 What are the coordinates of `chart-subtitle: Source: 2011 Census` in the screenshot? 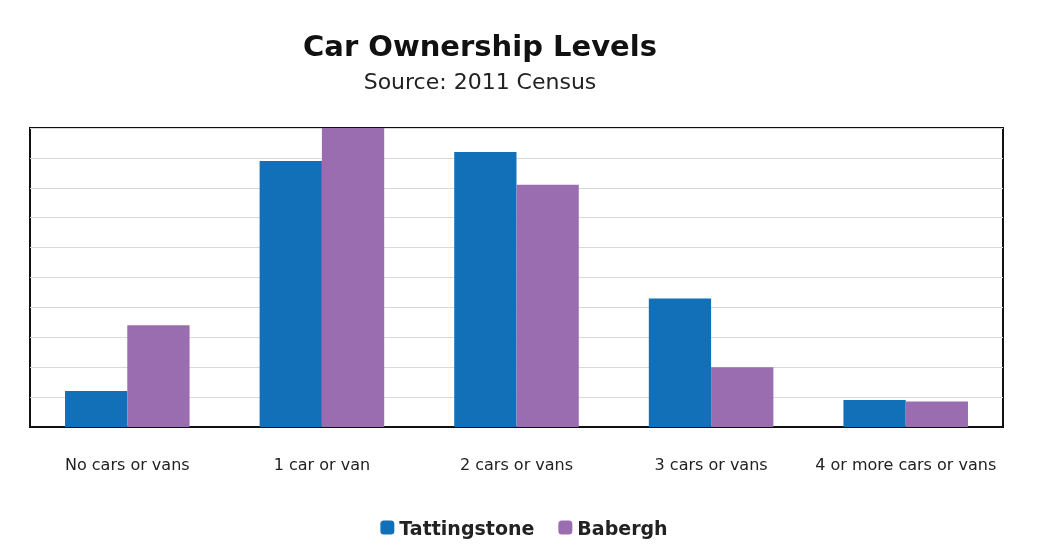 It's located at (480, 81).